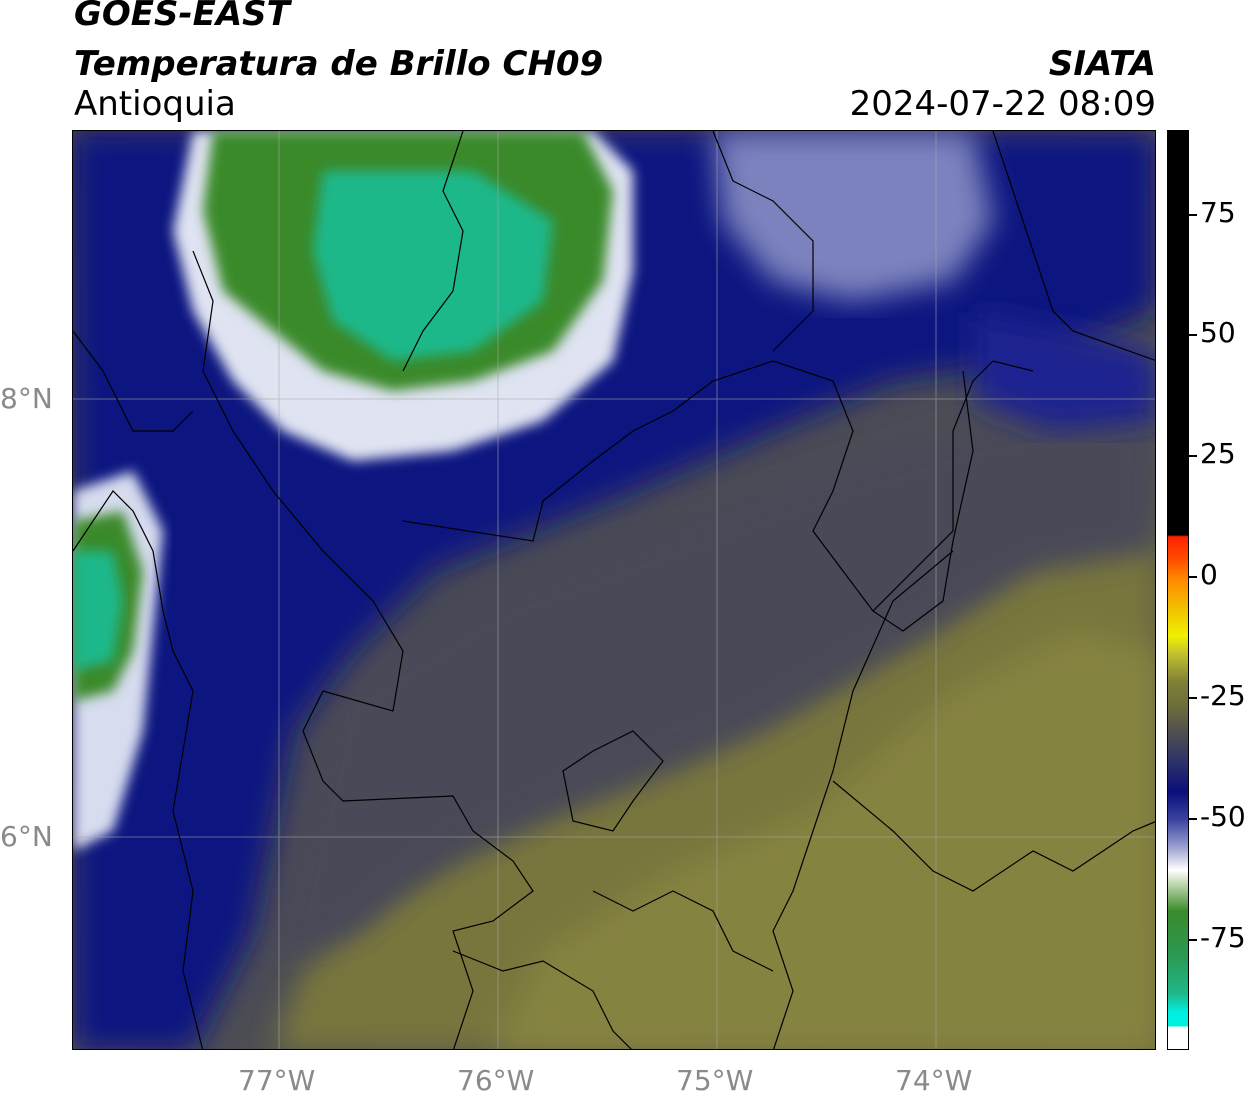 The width and height of the screenshot is (1252, 1099). What do you see at coordinates (1218, 212) in the screenshot?
I see `colorbar-label-75: 75` at bounding box center [1218, 212].